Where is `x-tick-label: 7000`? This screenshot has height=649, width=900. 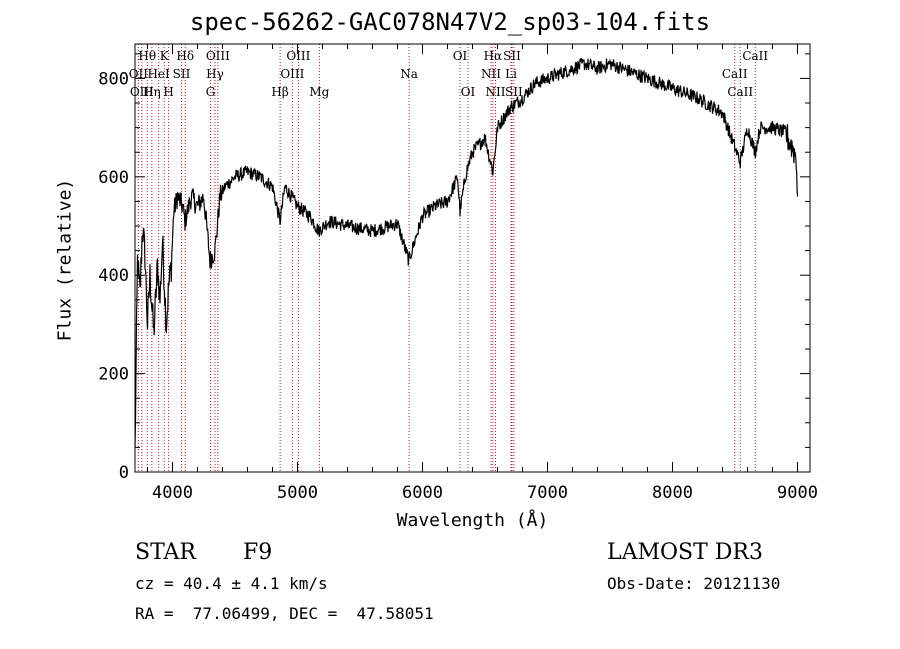
x-tick-label: 7000 is located at coordinates (547, 493).